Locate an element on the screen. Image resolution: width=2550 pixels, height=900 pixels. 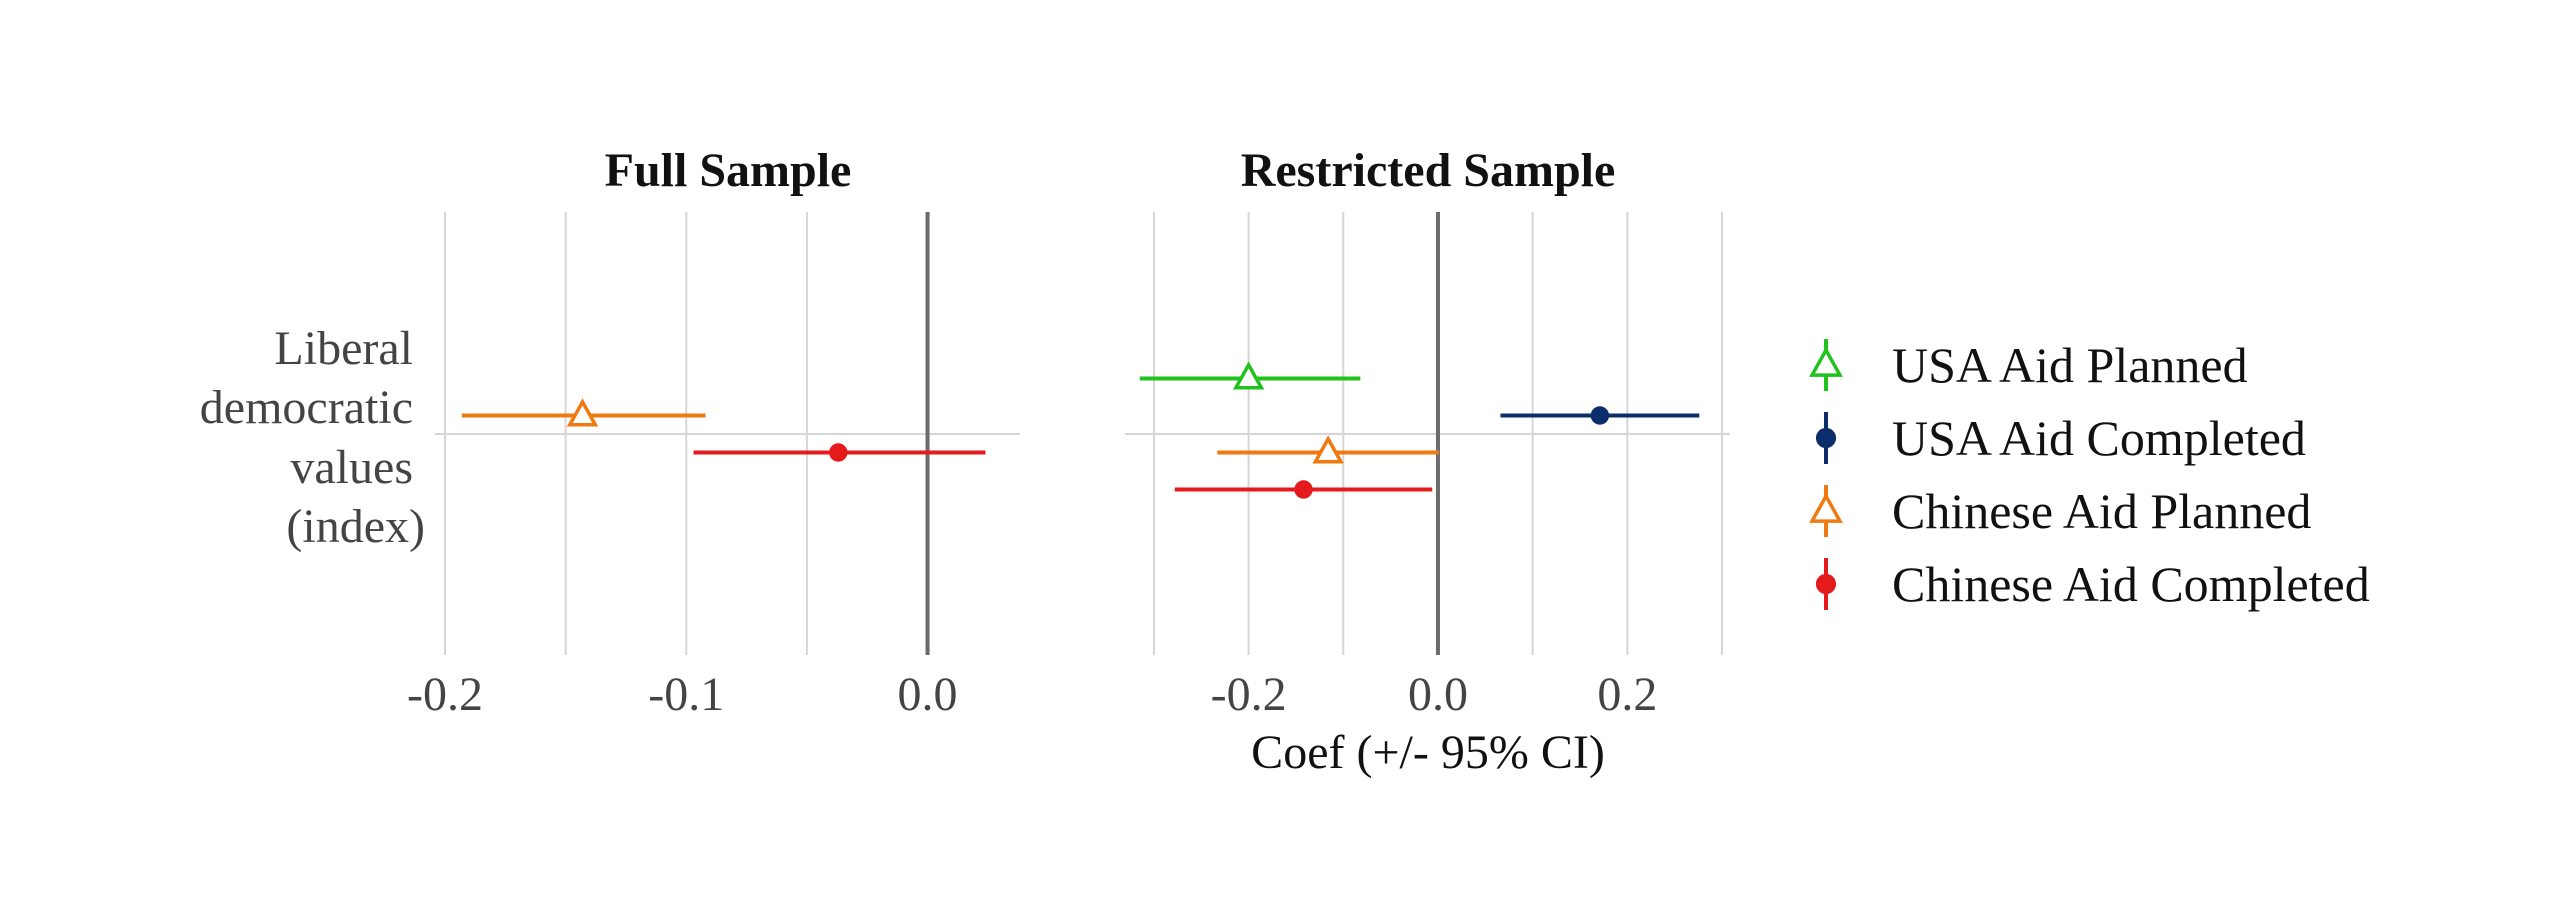
x-tick-label-full-sample-m0p2: -0.2 is located at coordinates (445, 694).